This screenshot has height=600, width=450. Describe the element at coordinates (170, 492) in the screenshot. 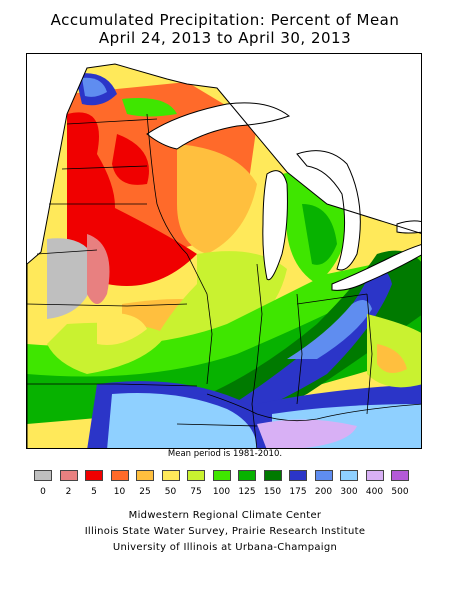

I see `legend-tick-label: 50` at that location.